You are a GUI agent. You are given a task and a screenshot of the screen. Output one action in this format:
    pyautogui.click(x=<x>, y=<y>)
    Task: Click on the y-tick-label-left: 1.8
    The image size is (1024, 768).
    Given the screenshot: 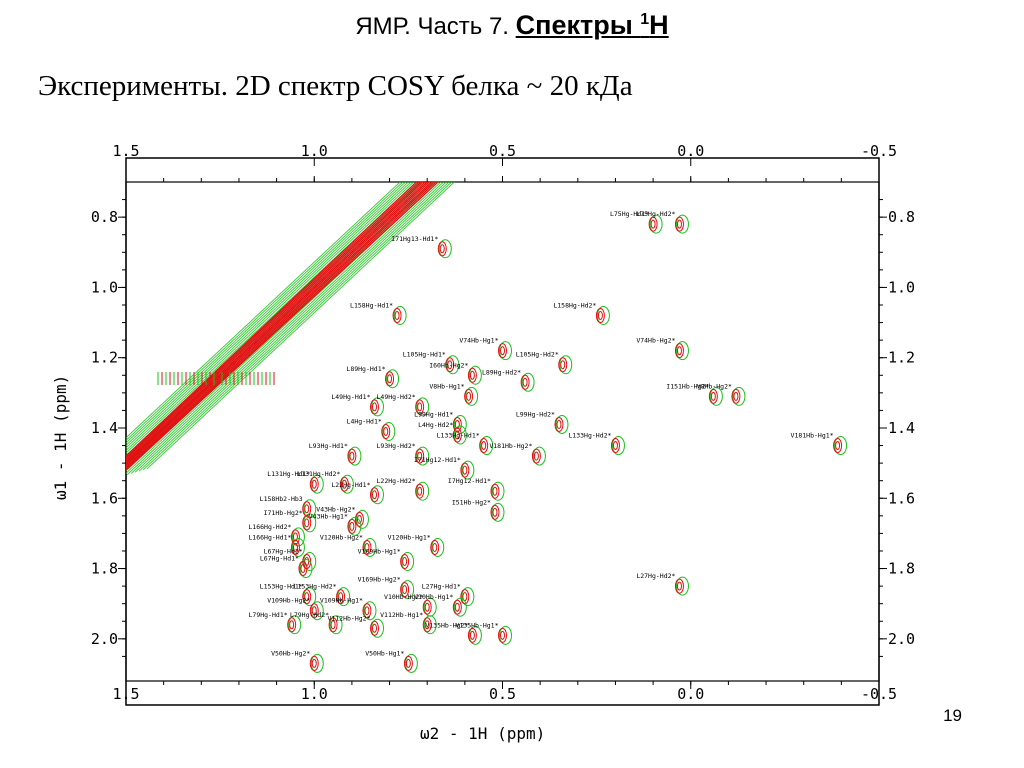 What is the action you would take?
    pyautogui.click(x=104, y=569)
    